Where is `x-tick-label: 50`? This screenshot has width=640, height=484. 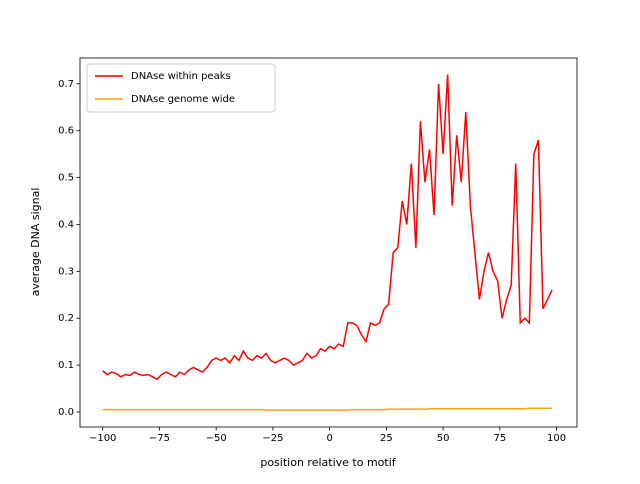
x-tick-label: 50 is located at coordinates (443, 438).